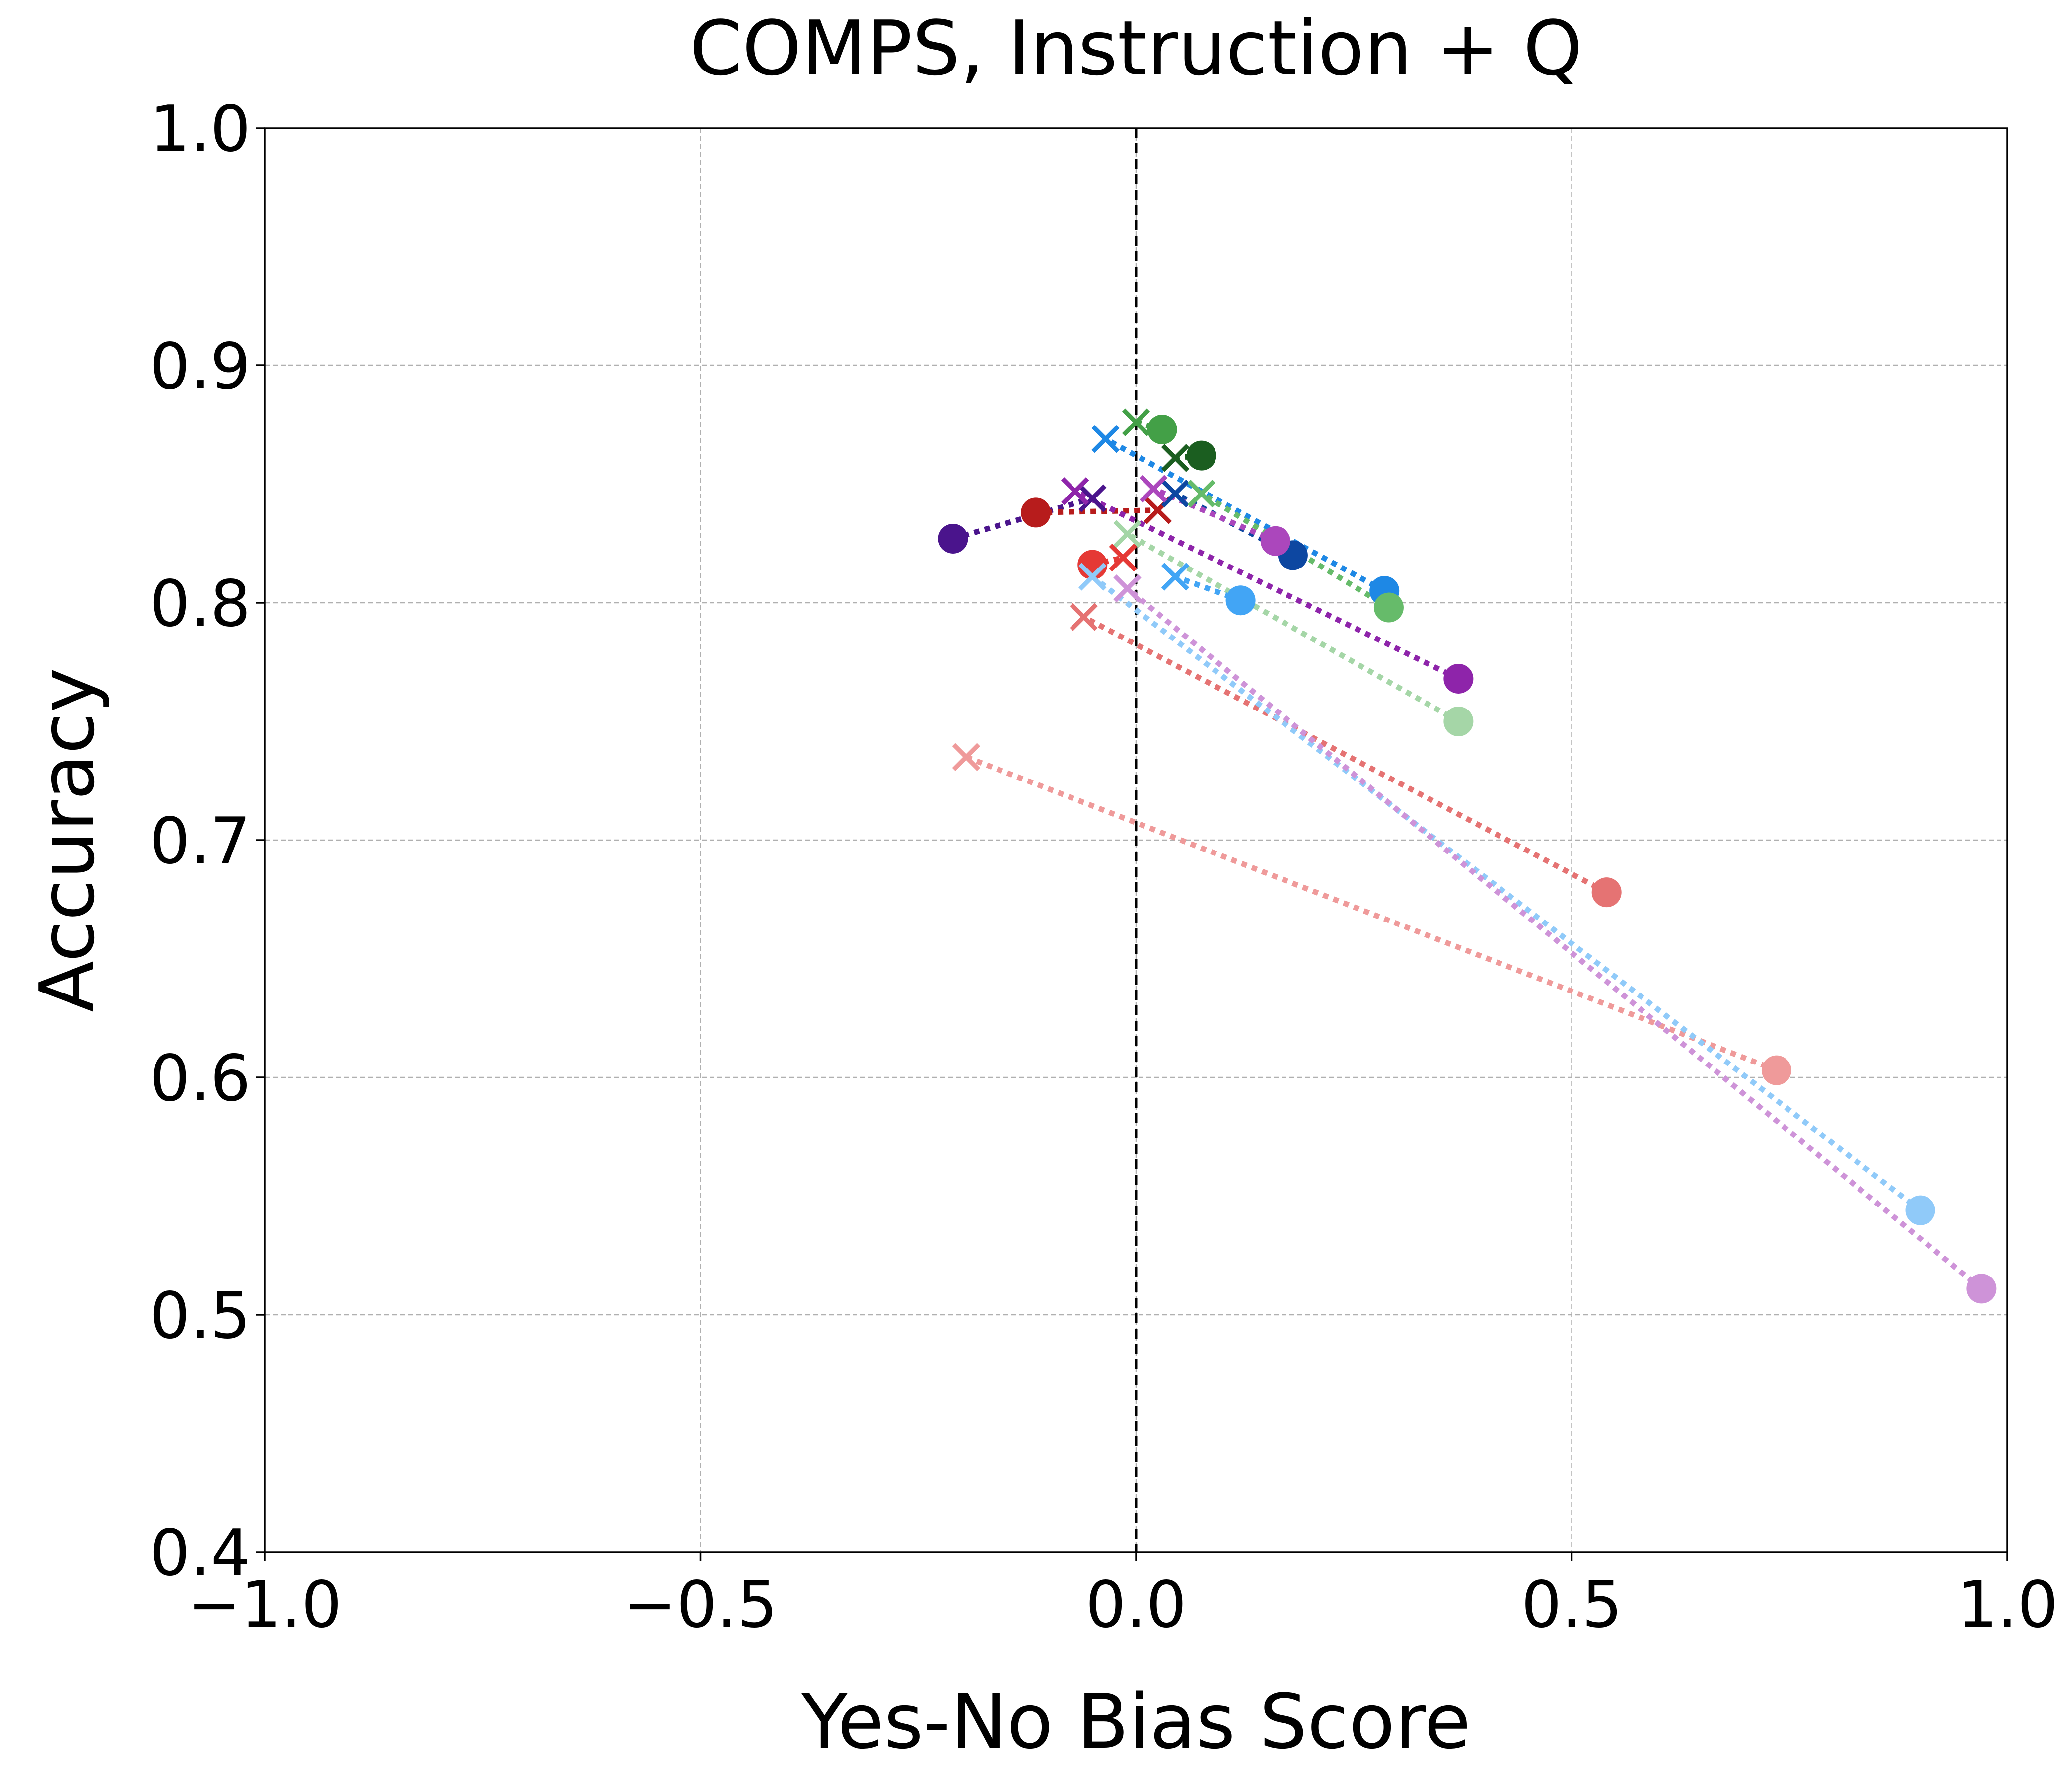 This screenshot has height=1774, width=2072. What do you see at coordinates (1136, 1605) in the screenshot?
I see `x-tick-label: 0.0` at bounding box center [1136, 1605].